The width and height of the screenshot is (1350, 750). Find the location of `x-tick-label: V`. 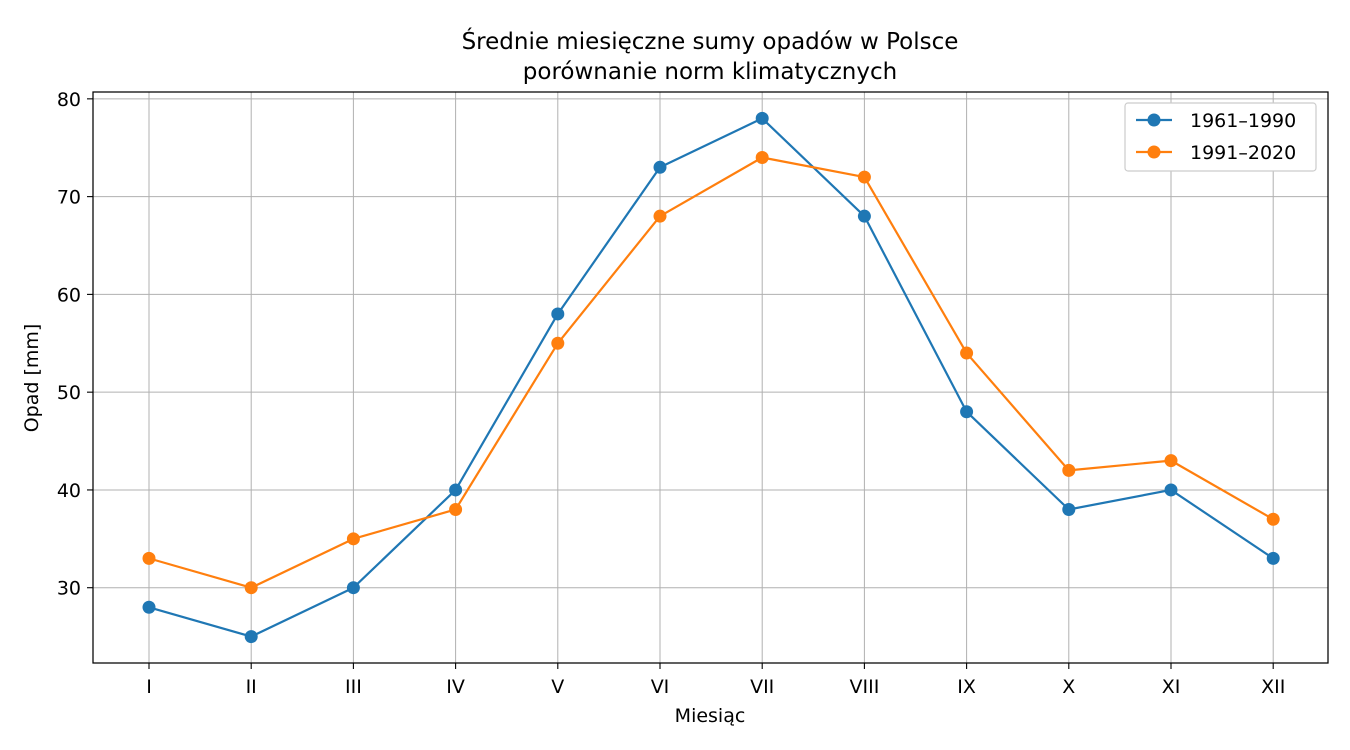

x-tick-label: V is located at coordinates (557, 687).